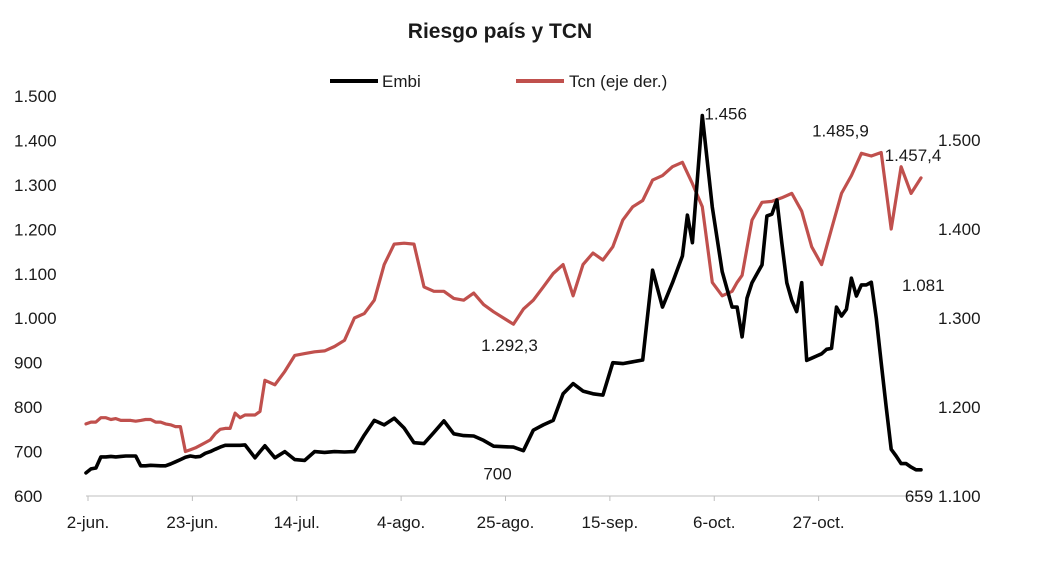  I want to click on y-left-tick-label: 600, so click(28, 496).